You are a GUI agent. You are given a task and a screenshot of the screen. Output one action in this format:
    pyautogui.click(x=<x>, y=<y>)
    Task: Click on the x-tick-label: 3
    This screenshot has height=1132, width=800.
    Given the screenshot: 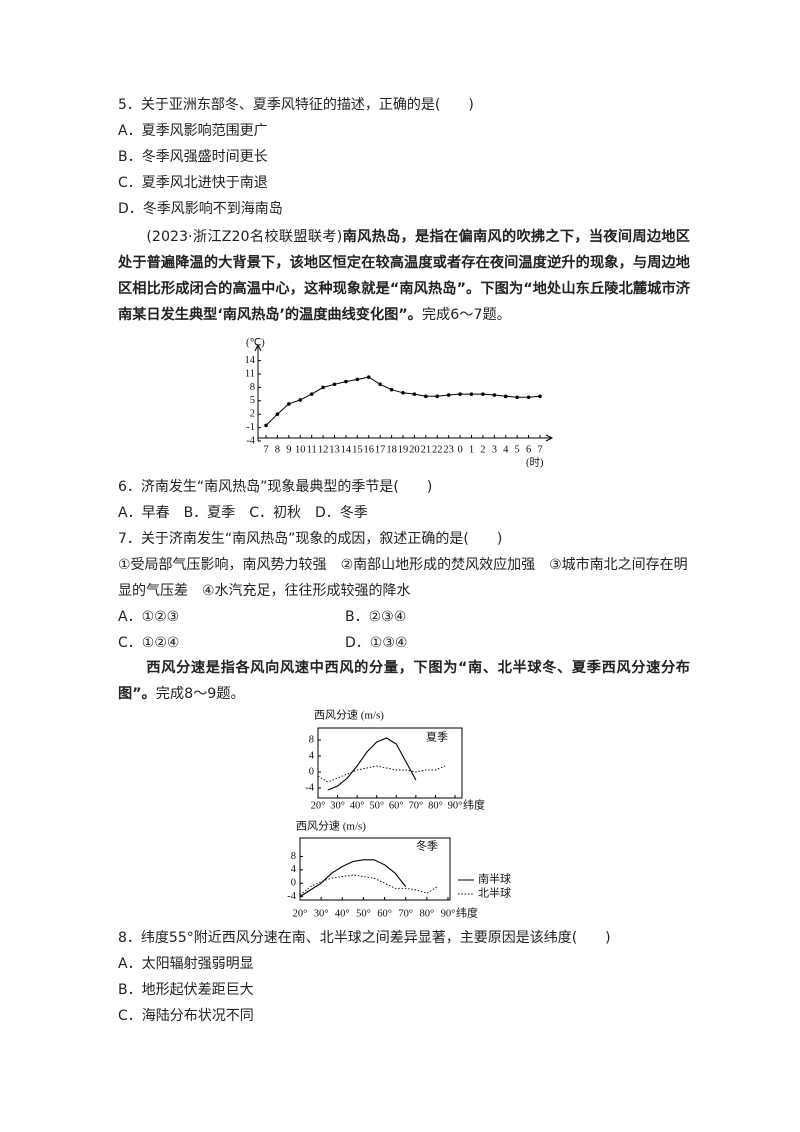 What is the action you would take?
    pyautogui.click(x=494, y=449)
    